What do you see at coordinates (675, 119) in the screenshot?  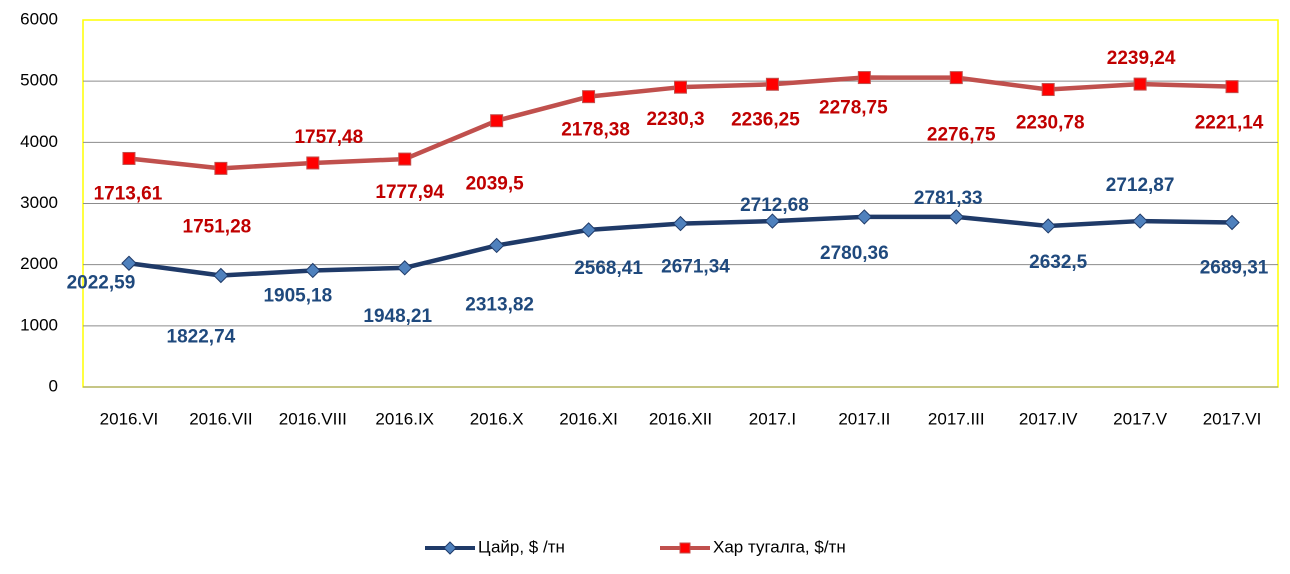 I see `data-label: 2230,3` at bounding box center [675, 119].